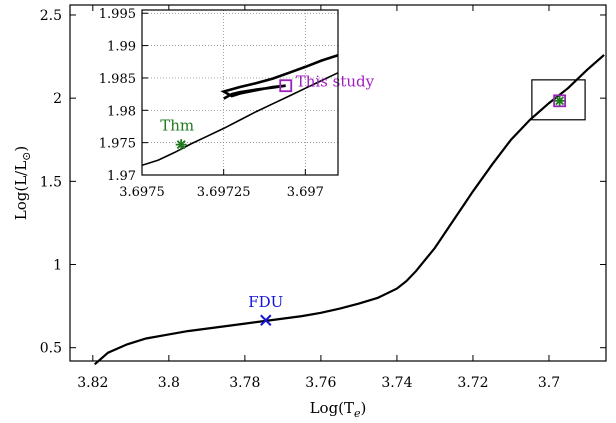 The image size is (616, 423). Describe the element at coordinates (169, 383) in the screenshot. I see `x-tick-label: 3.8` at that location.